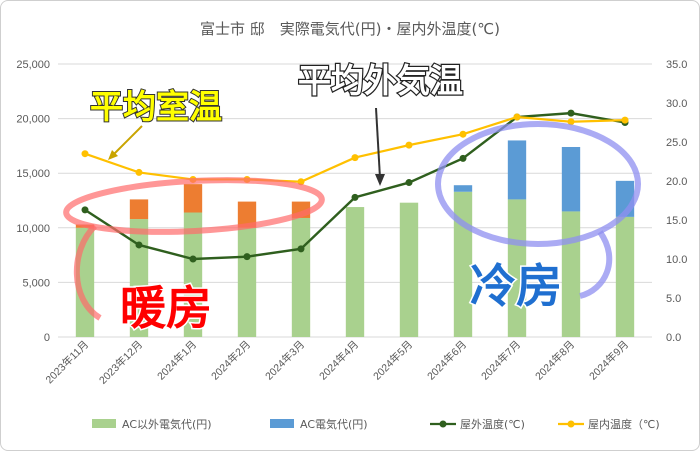 Image resolution: width=700 pixels, height=451 pixels. What do you see at coordinates (676, 143) in the screenshot?
I see `y-right-tick-label: 25.0` at bounding box center [676, 143].